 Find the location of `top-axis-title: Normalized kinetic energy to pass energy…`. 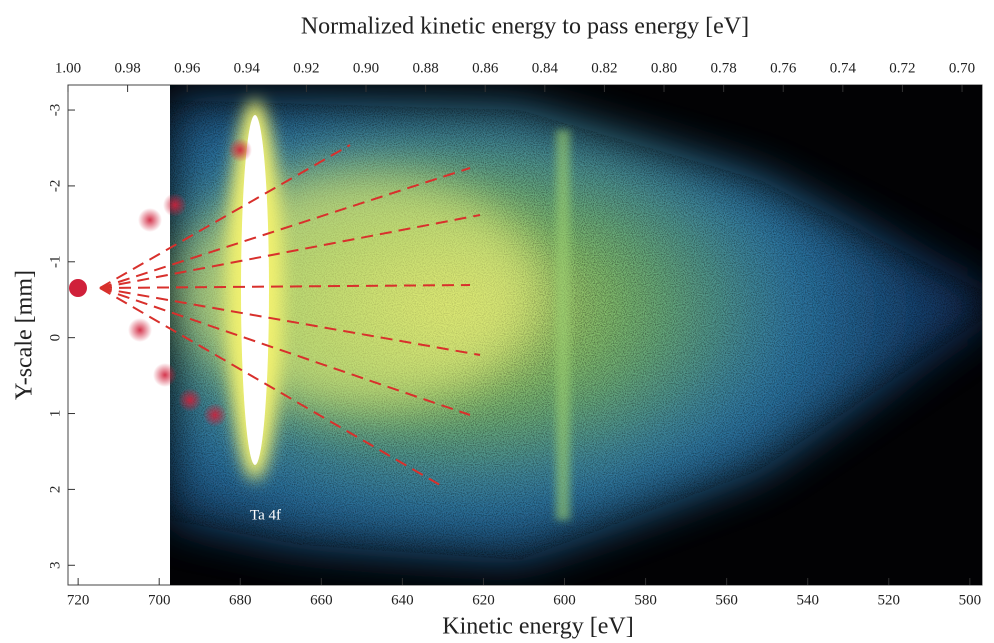

top-axis-title: Normalized kinetic energy to pass energy… is located at coordinates (525, 27).